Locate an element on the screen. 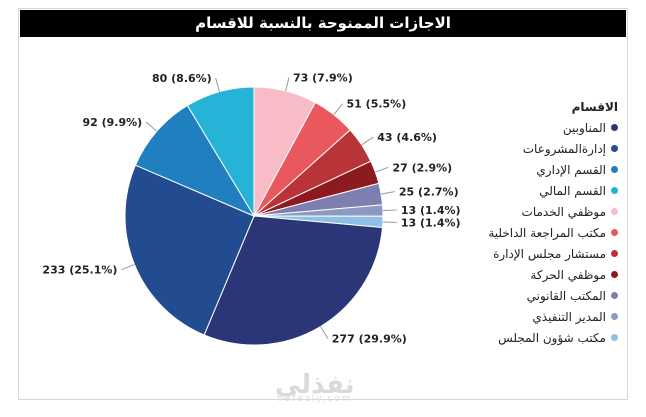 The width and height of the screenshot is (646, 417). legend-item: المدير التنفيذي is located at coordinates (543, 316).